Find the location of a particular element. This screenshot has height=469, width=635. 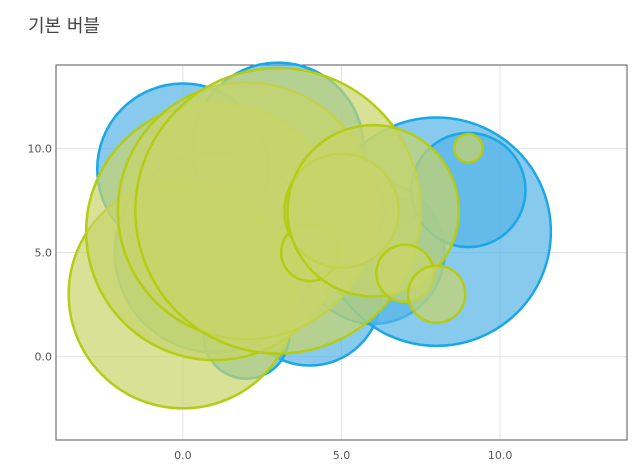

x-tick-label: 5.0 is located at coordinates (342, 455).